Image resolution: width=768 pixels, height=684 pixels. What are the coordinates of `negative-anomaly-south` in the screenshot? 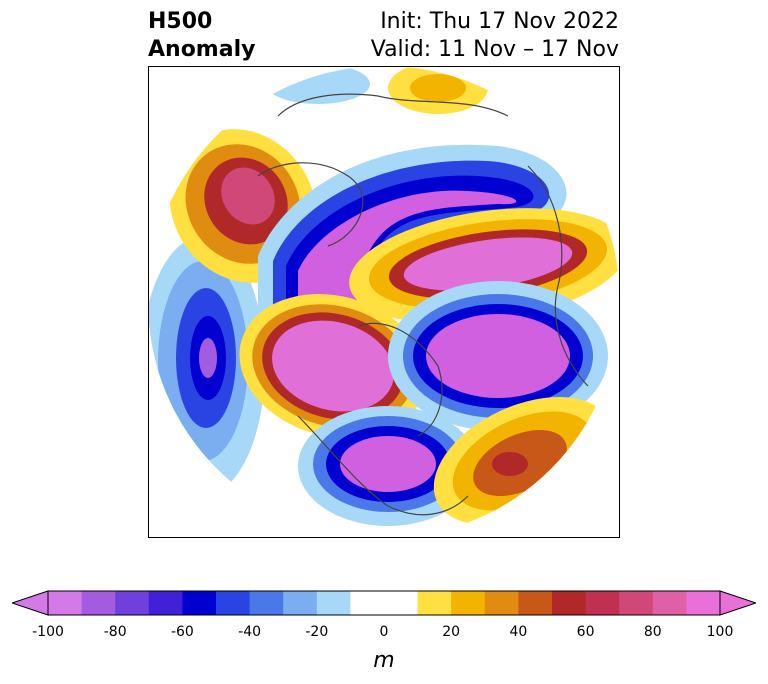 It's located at (388, 466).